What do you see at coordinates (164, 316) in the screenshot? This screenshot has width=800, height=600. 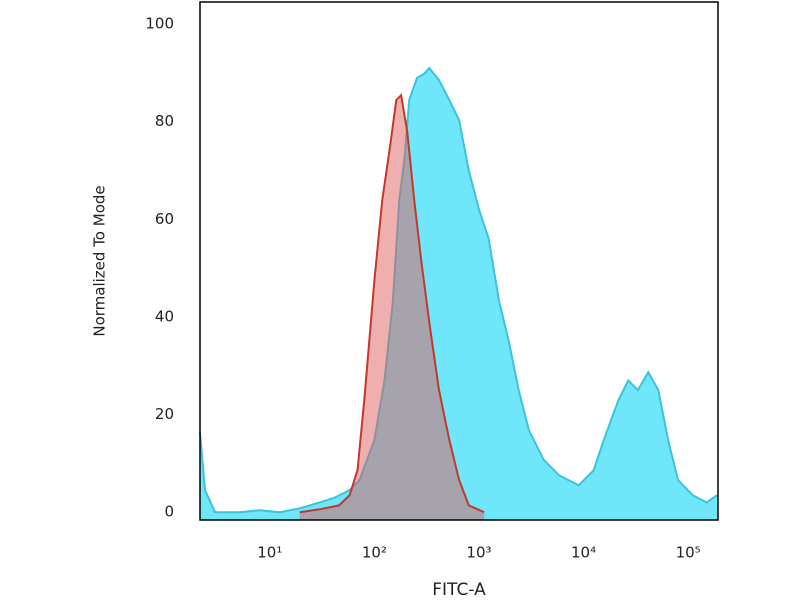 I see `y-tick-label: 40` at bounding box center [164, 316].